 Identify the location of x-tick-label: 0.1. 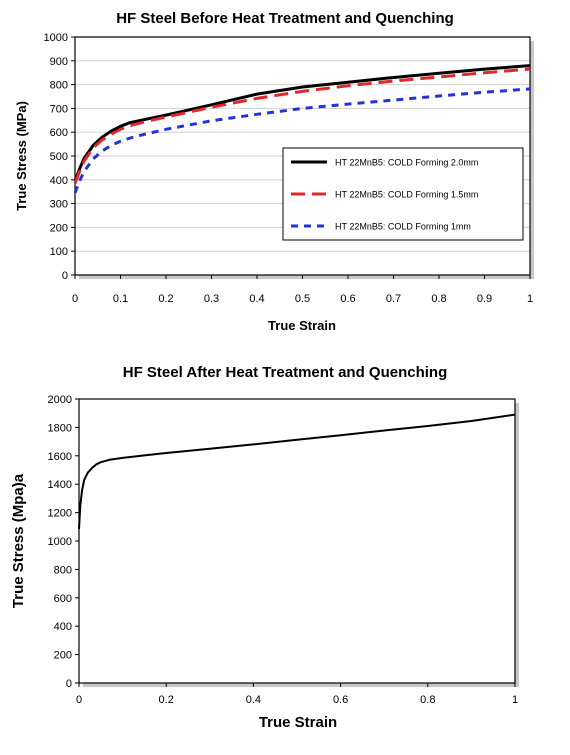
(120, 299).